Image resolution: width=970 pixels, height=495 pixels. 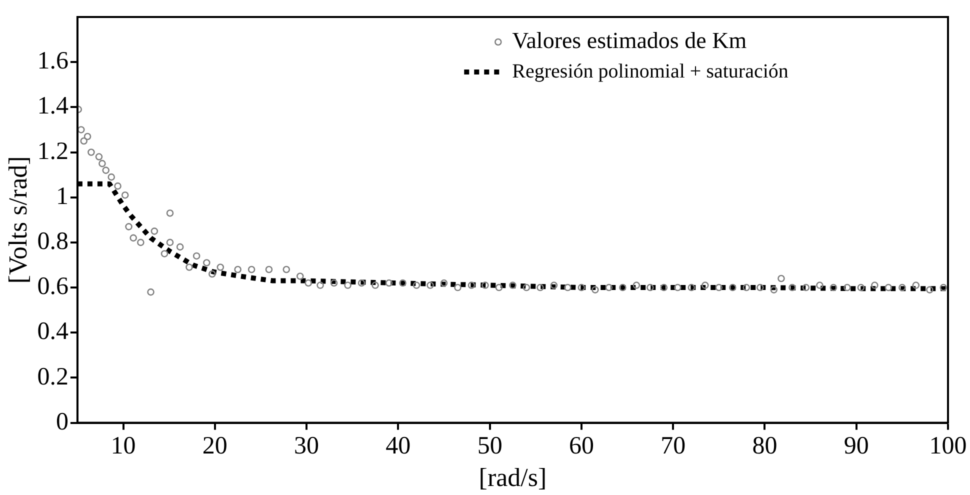 I want to click on y-tick-label: 0, so click(x=62, y=422).